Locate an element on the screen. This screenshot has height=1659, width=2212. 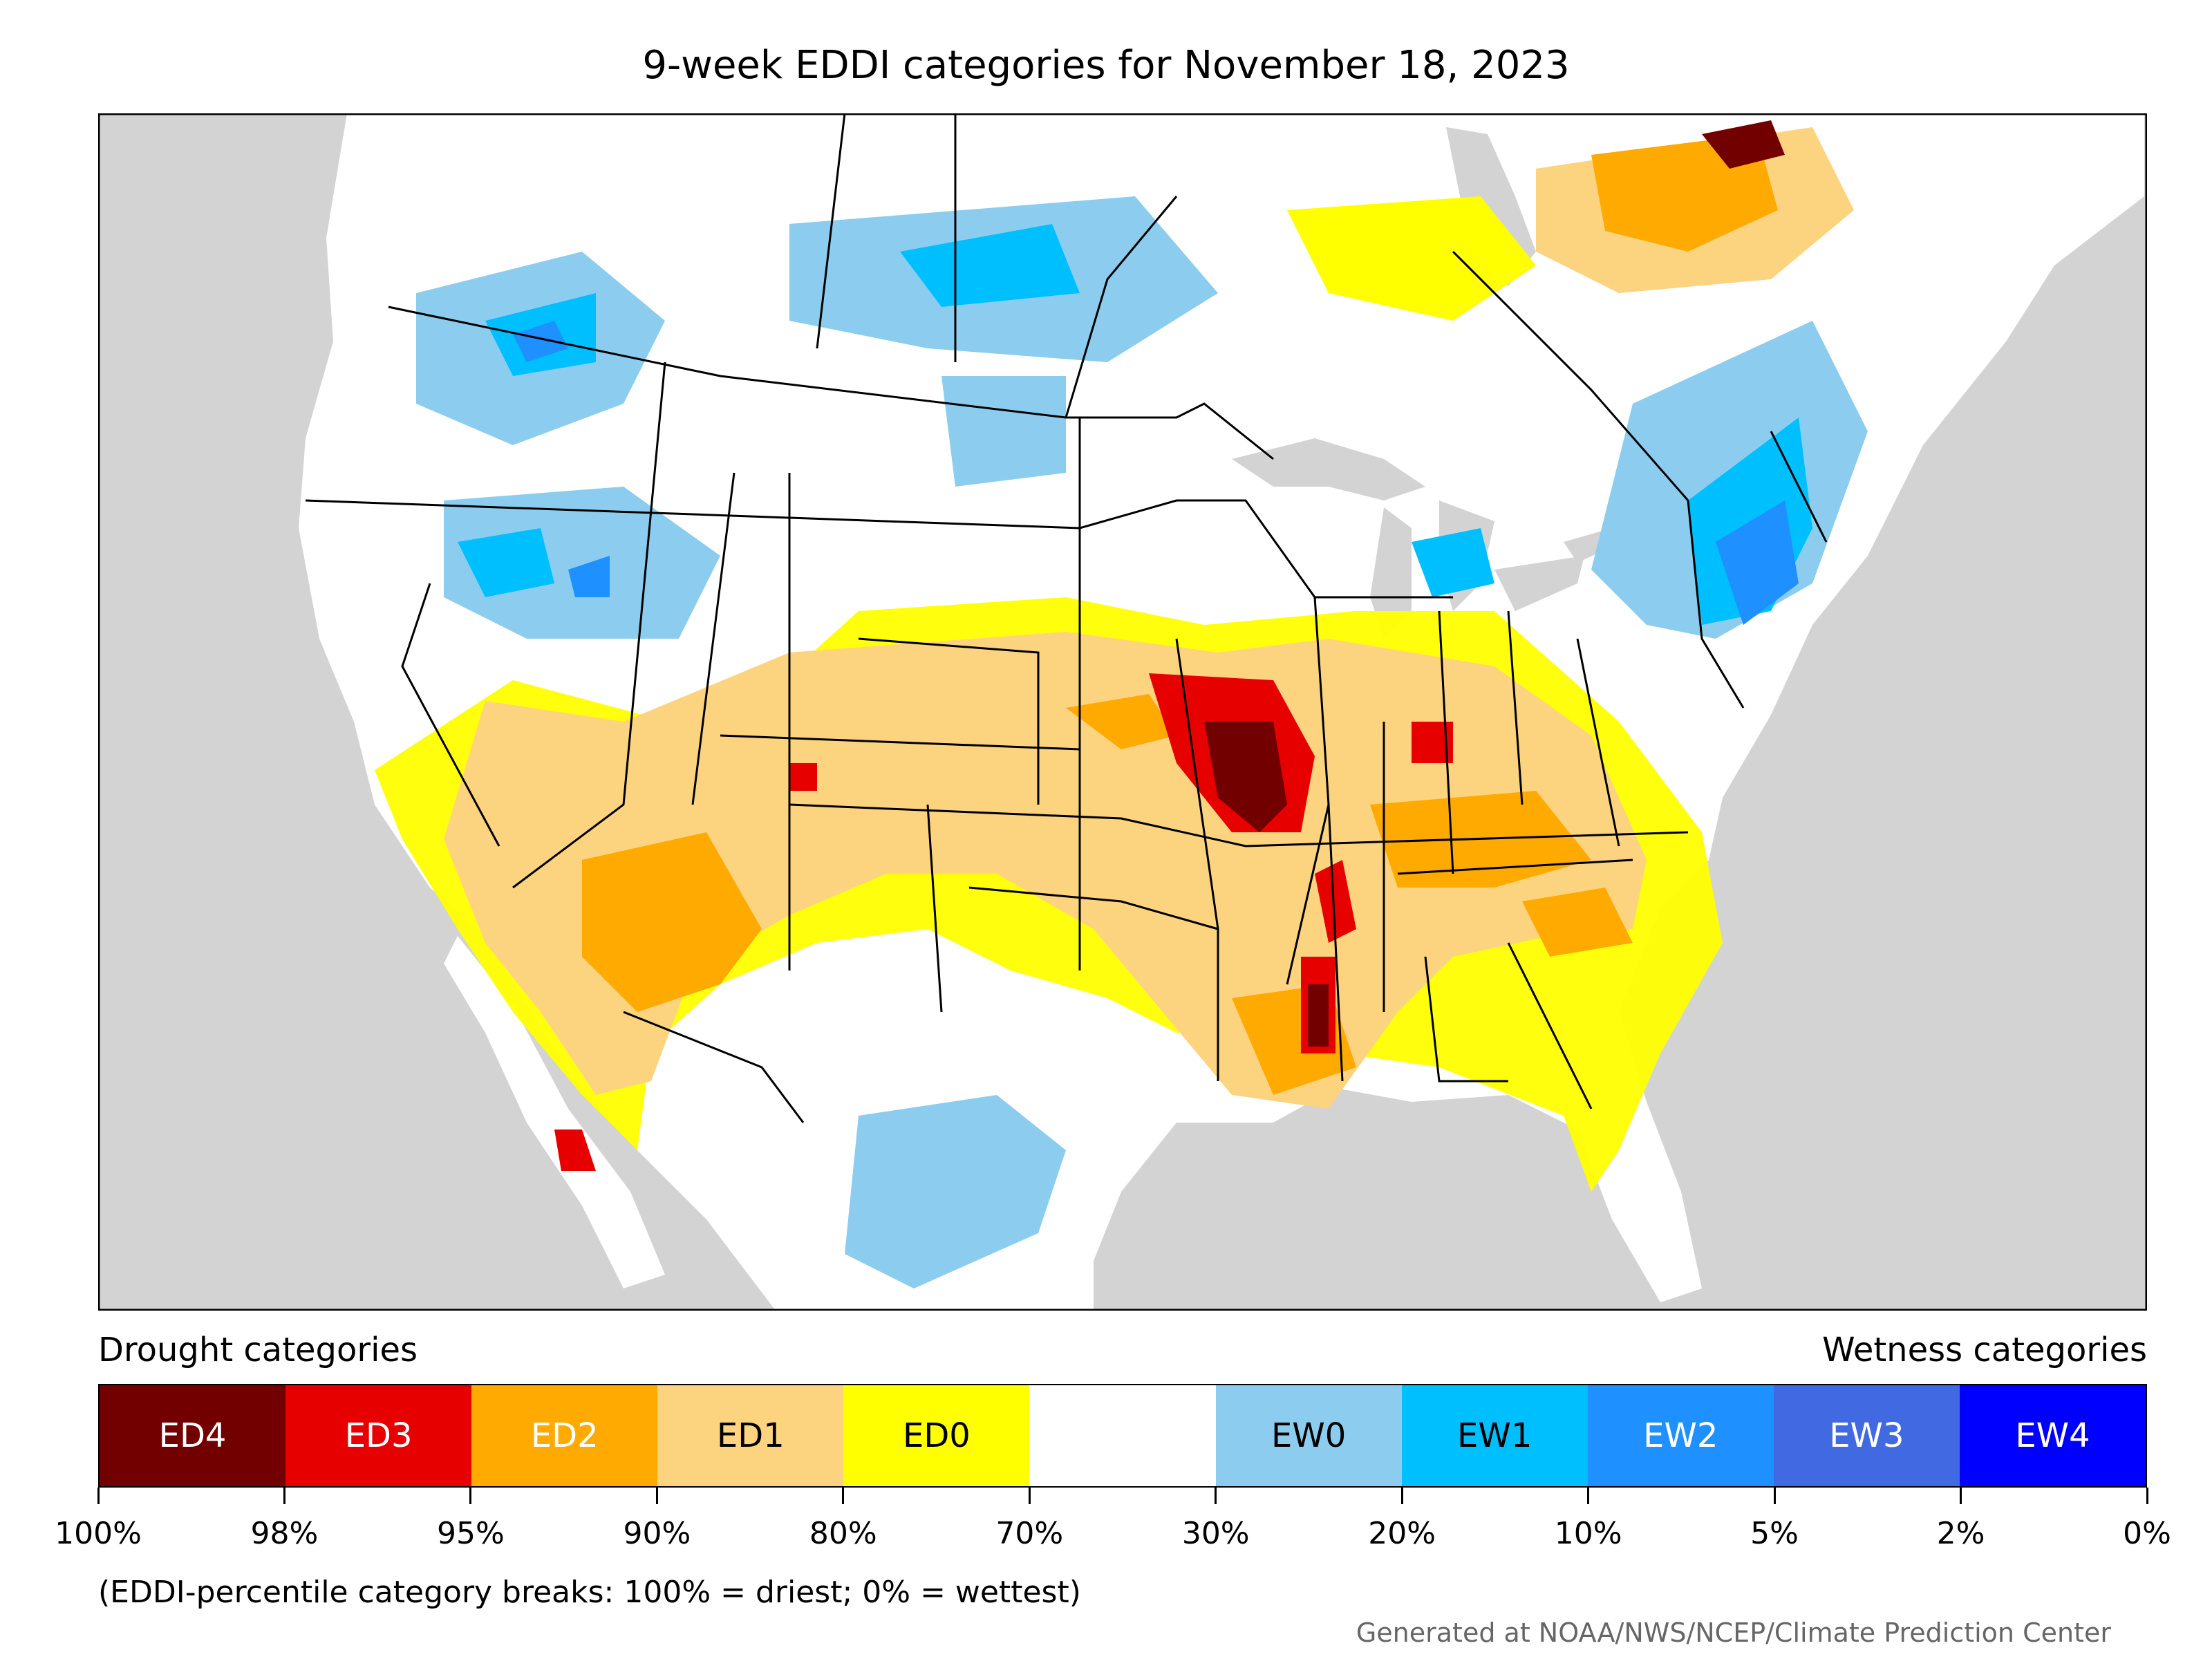
ed4-region-quebec is located at coordinates (1743, 144).